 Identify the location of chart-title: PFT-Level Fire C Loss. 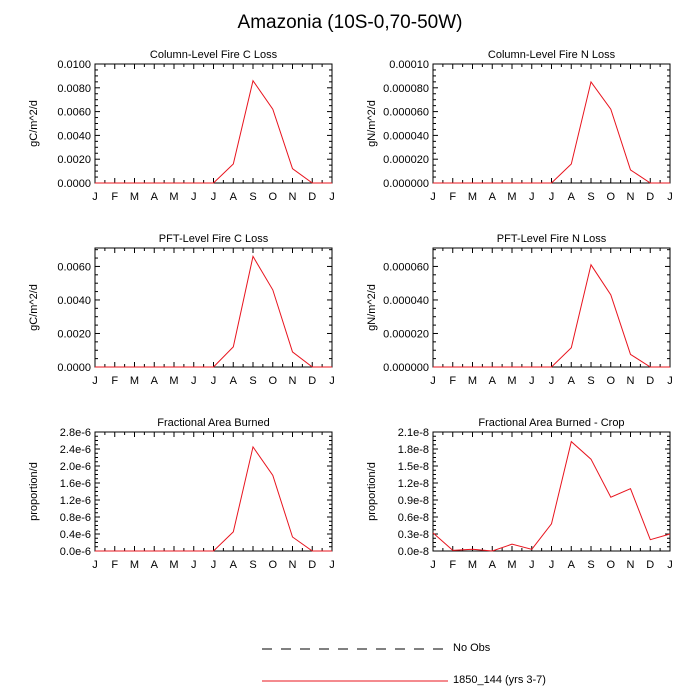
(214, 239).